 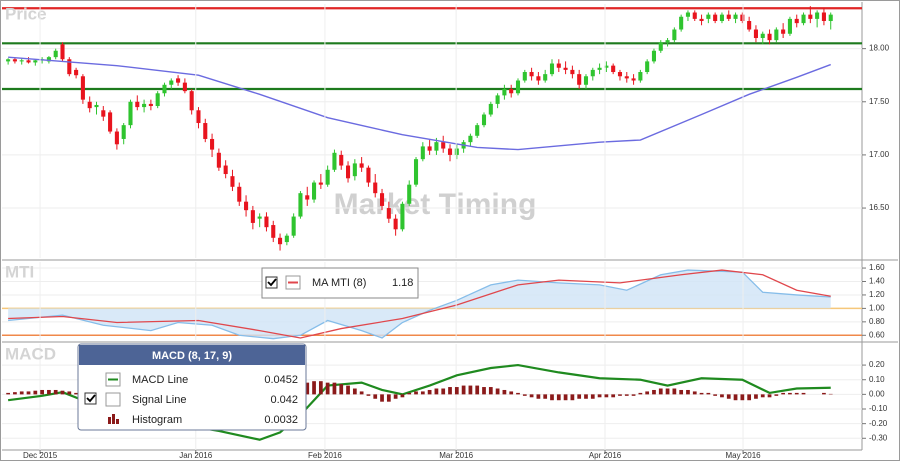 What do you see at coordinates (284, 400) in the screenshot?
I see `legend-value: 0.042` at bounding box center [284, 400].